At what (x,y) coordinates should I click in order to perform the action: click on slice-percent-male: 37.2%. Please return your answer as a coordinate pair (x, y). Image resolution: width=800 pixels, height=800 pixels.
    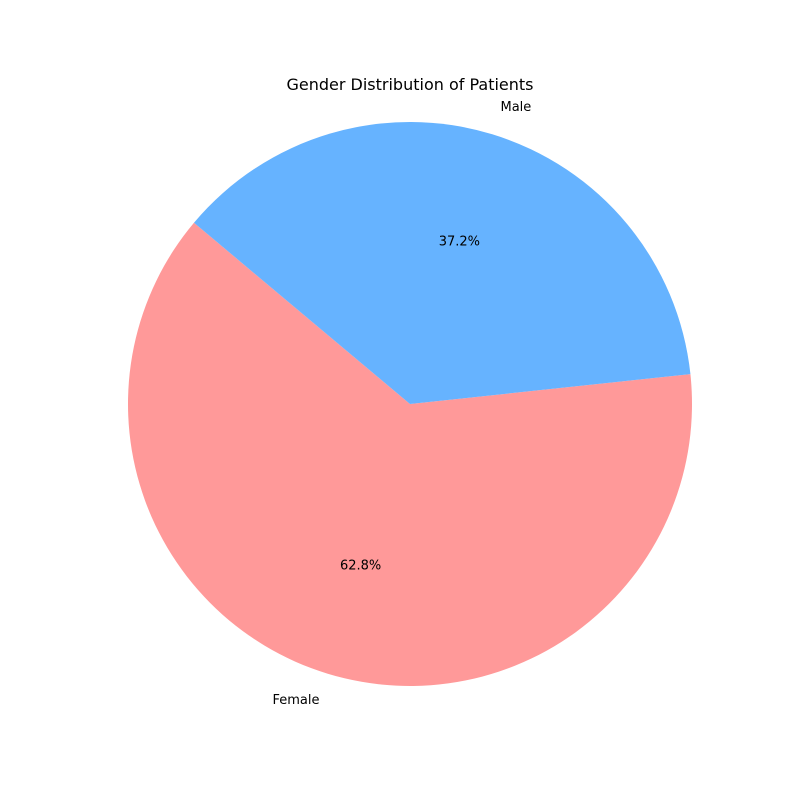
    Looking at the image, I should click on (459, 242).